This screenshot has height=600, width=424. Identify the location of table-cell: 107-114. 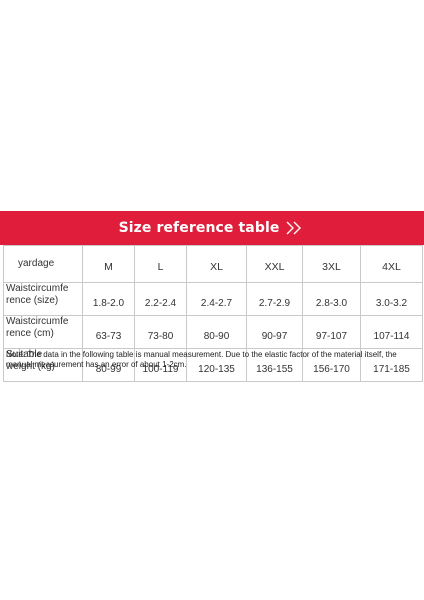
(391, 332).